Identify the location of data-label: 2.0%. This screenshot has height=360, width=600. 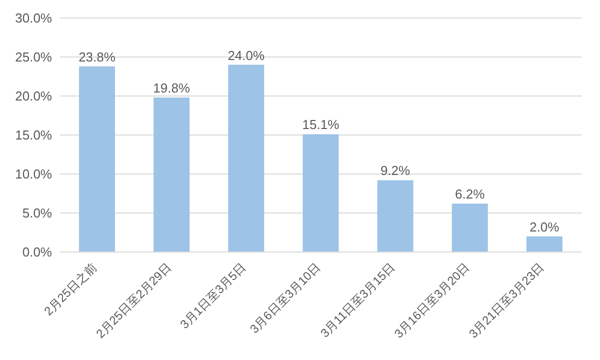
(545, 226).